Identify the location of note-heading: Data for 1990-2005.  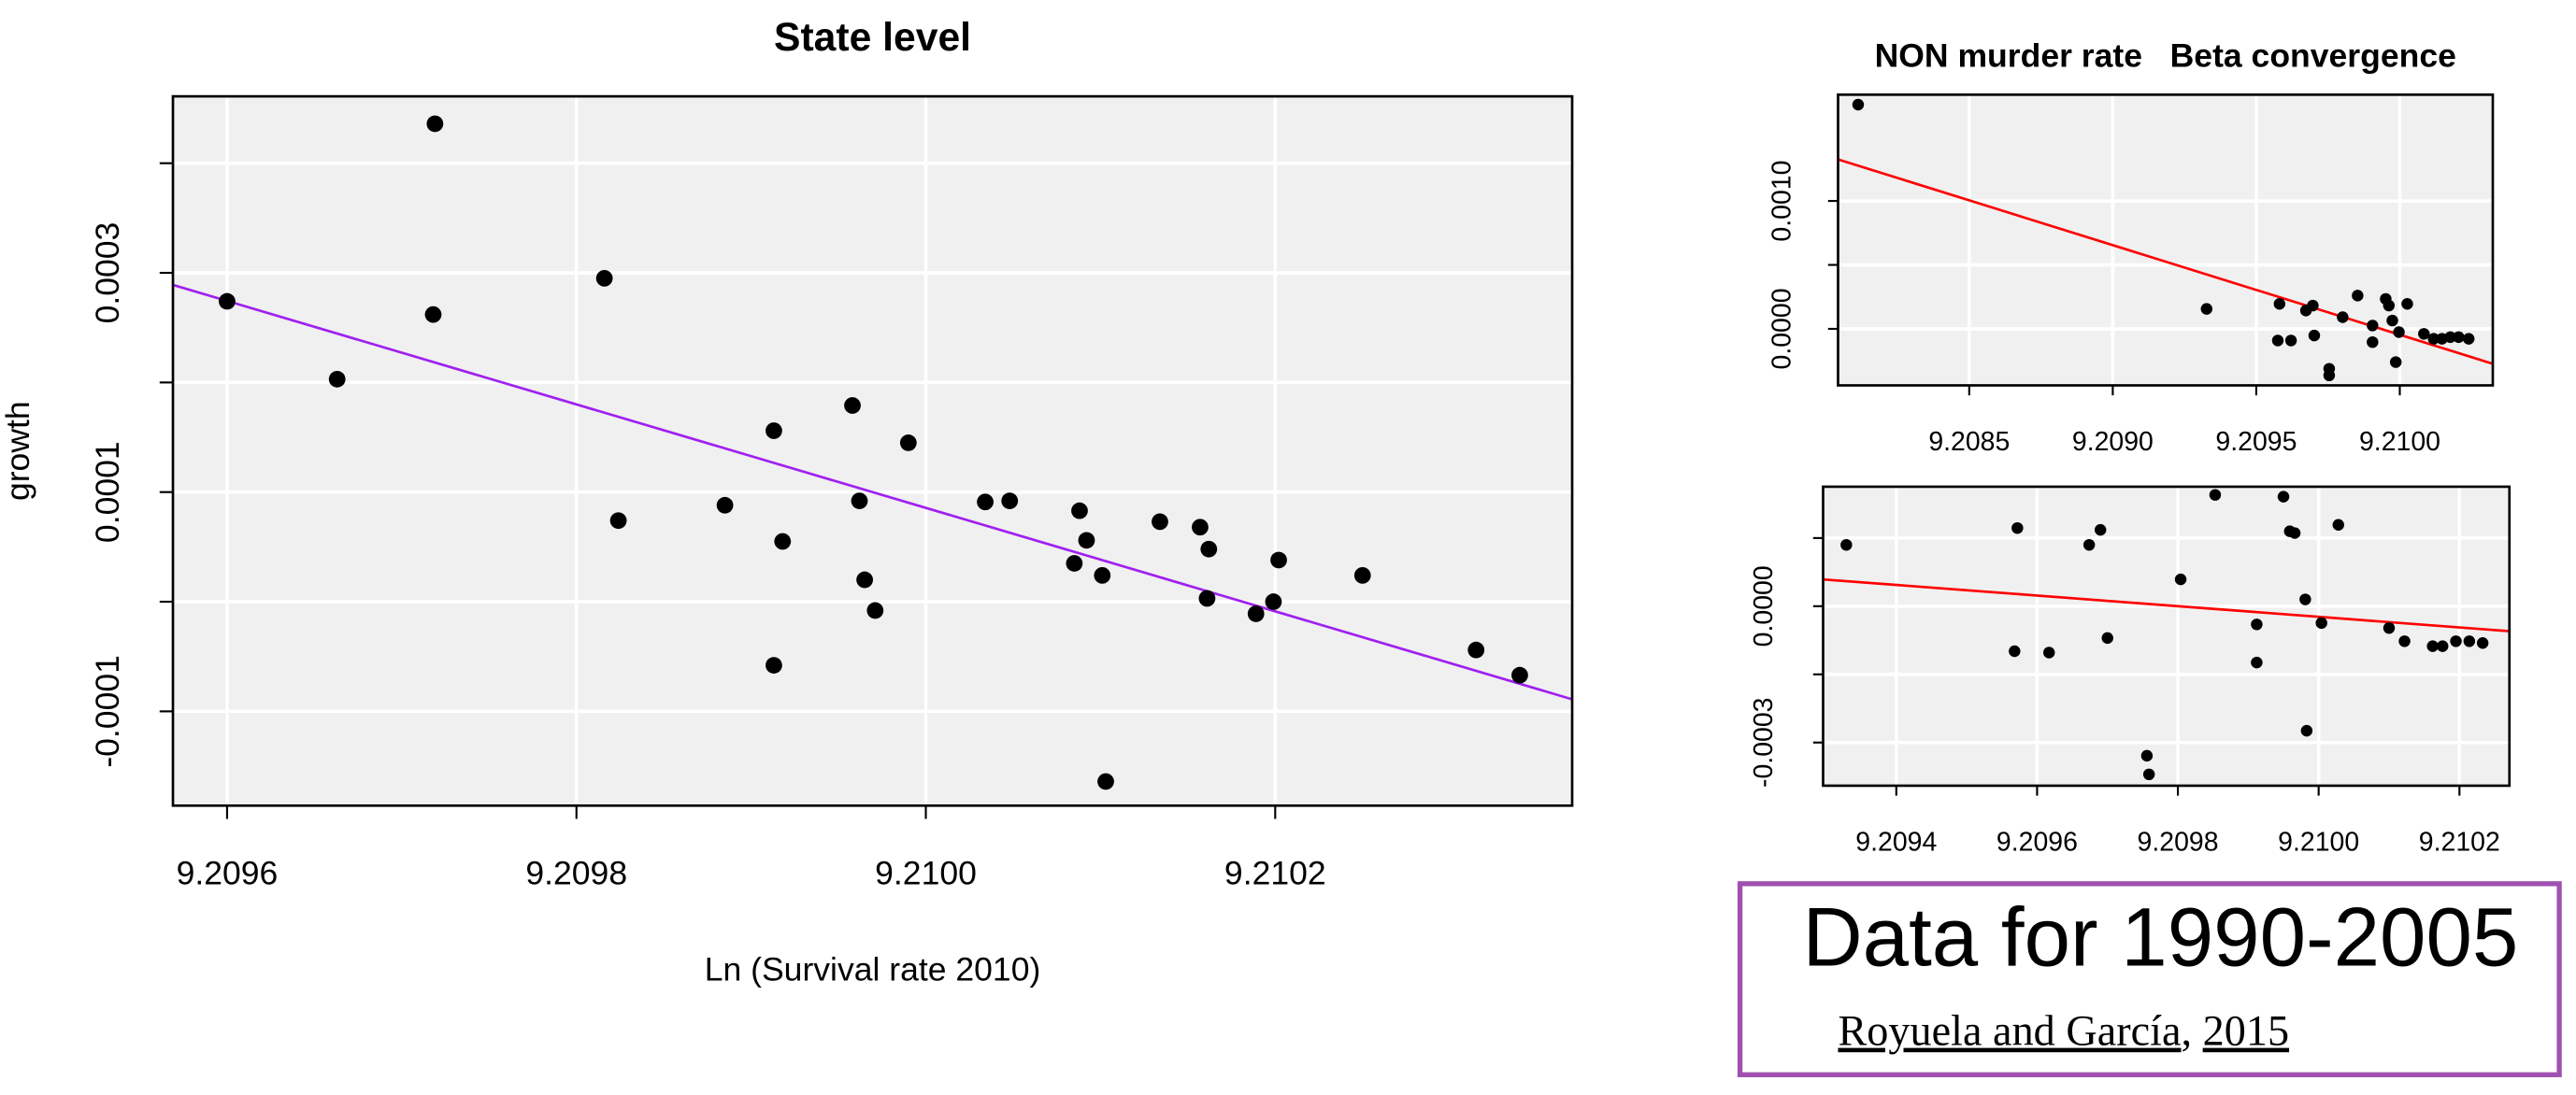
(2160, 936).